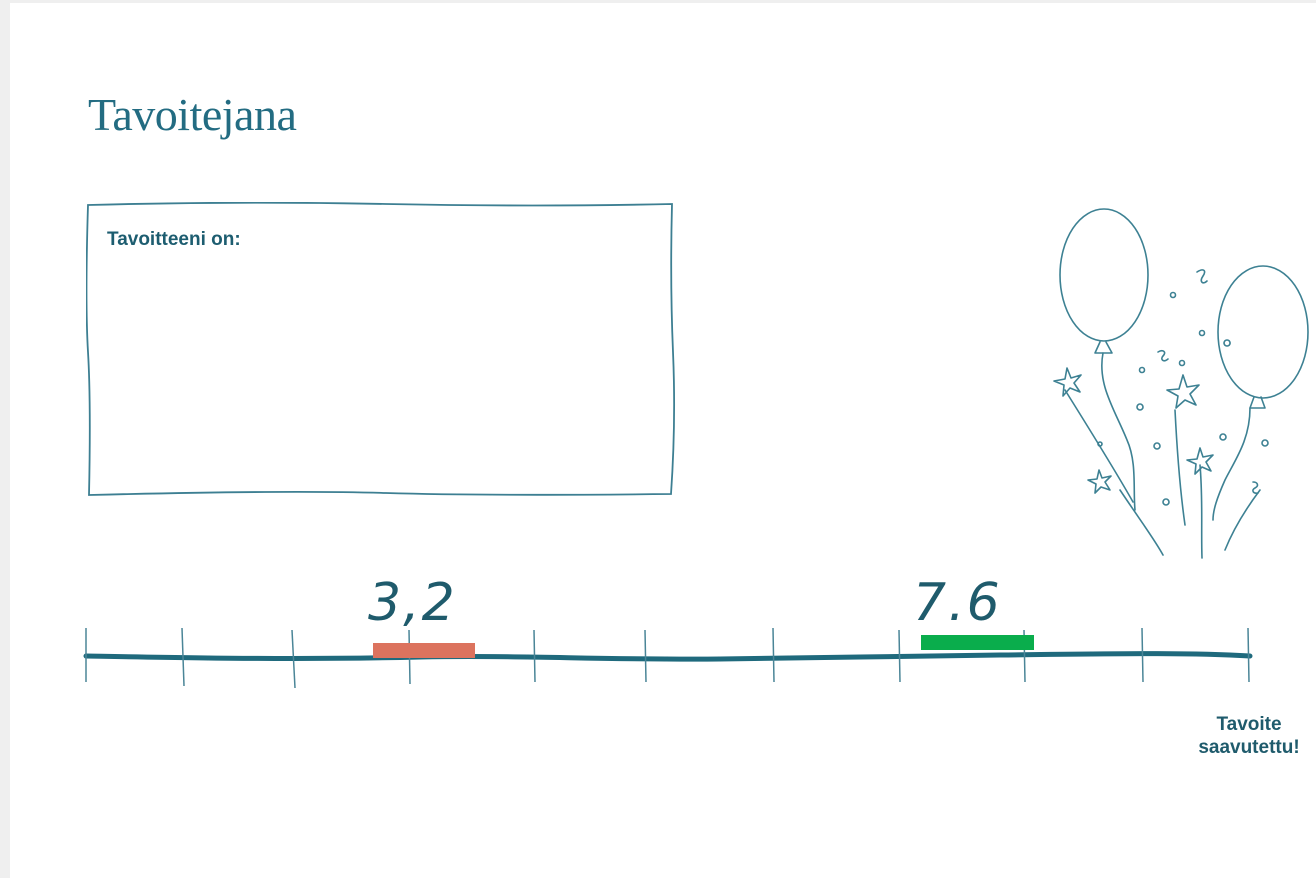 The image size is (1316, 878). Describe the element at coordinates (412, 603) in the screenshot. I see `start-value-label: 3,2` at that location.